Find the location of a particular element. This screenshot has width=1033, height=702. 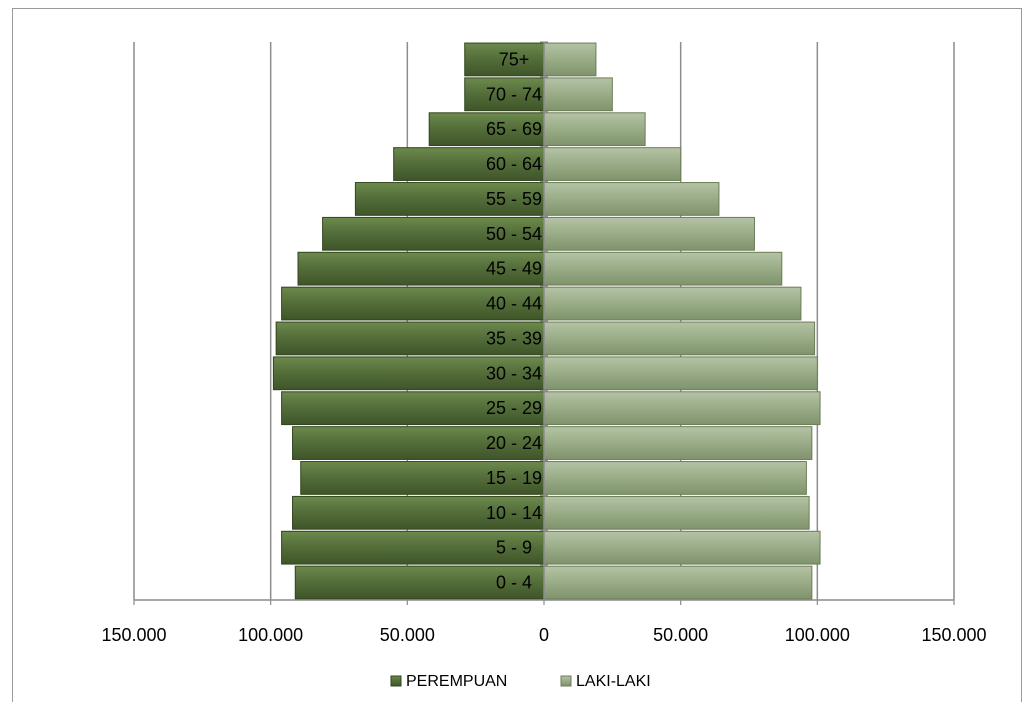

category-label-10: 50 - 54 is located at coordinates (514, 234).